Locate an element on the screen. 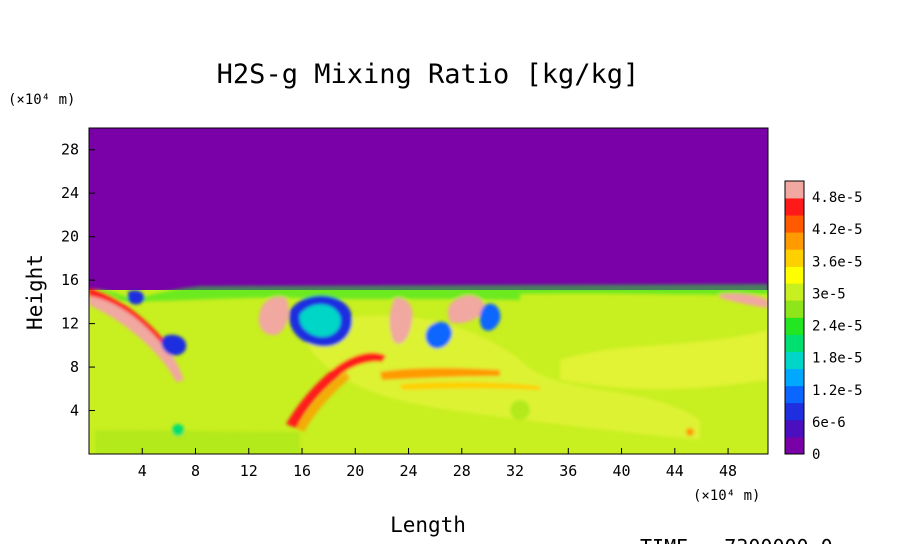  y-axis-ticks: 4 8 12 16 20 24 28 is located at coordinates (78, 280).